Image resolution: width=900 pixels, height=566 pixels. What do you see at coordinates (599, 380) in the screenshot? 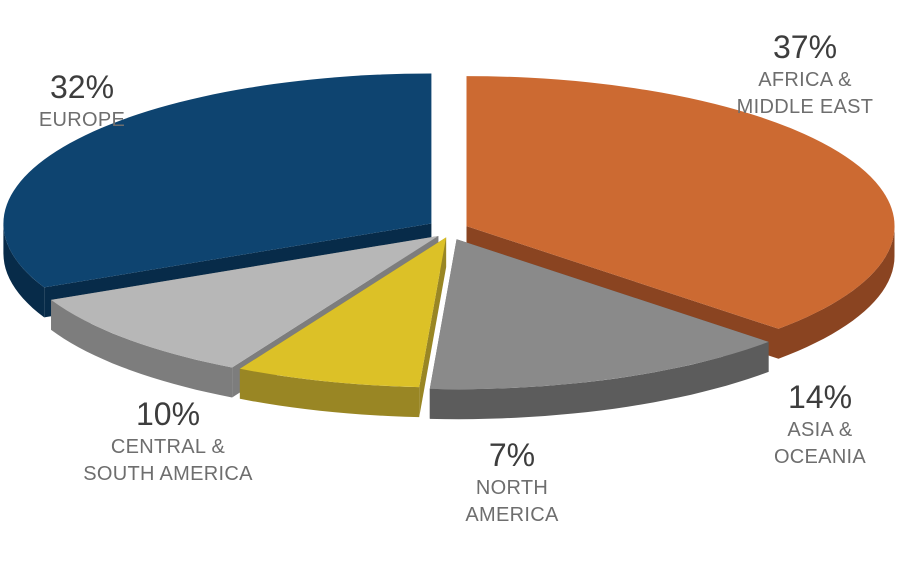
I see `pie-slice-side-asia` at bounding box center [599, 380].